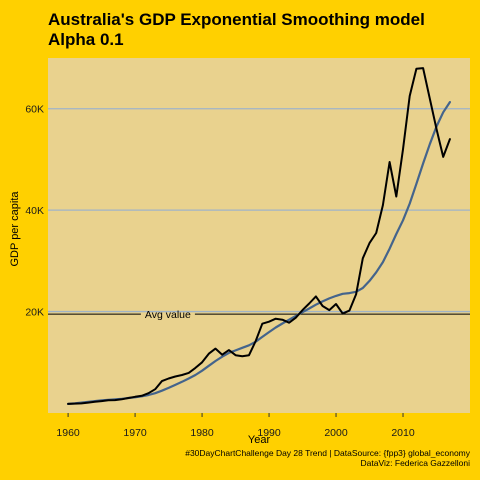 This screenshot has width=480, height=480. I want to click on avg-value-label: Avg value, so click(168, 315).